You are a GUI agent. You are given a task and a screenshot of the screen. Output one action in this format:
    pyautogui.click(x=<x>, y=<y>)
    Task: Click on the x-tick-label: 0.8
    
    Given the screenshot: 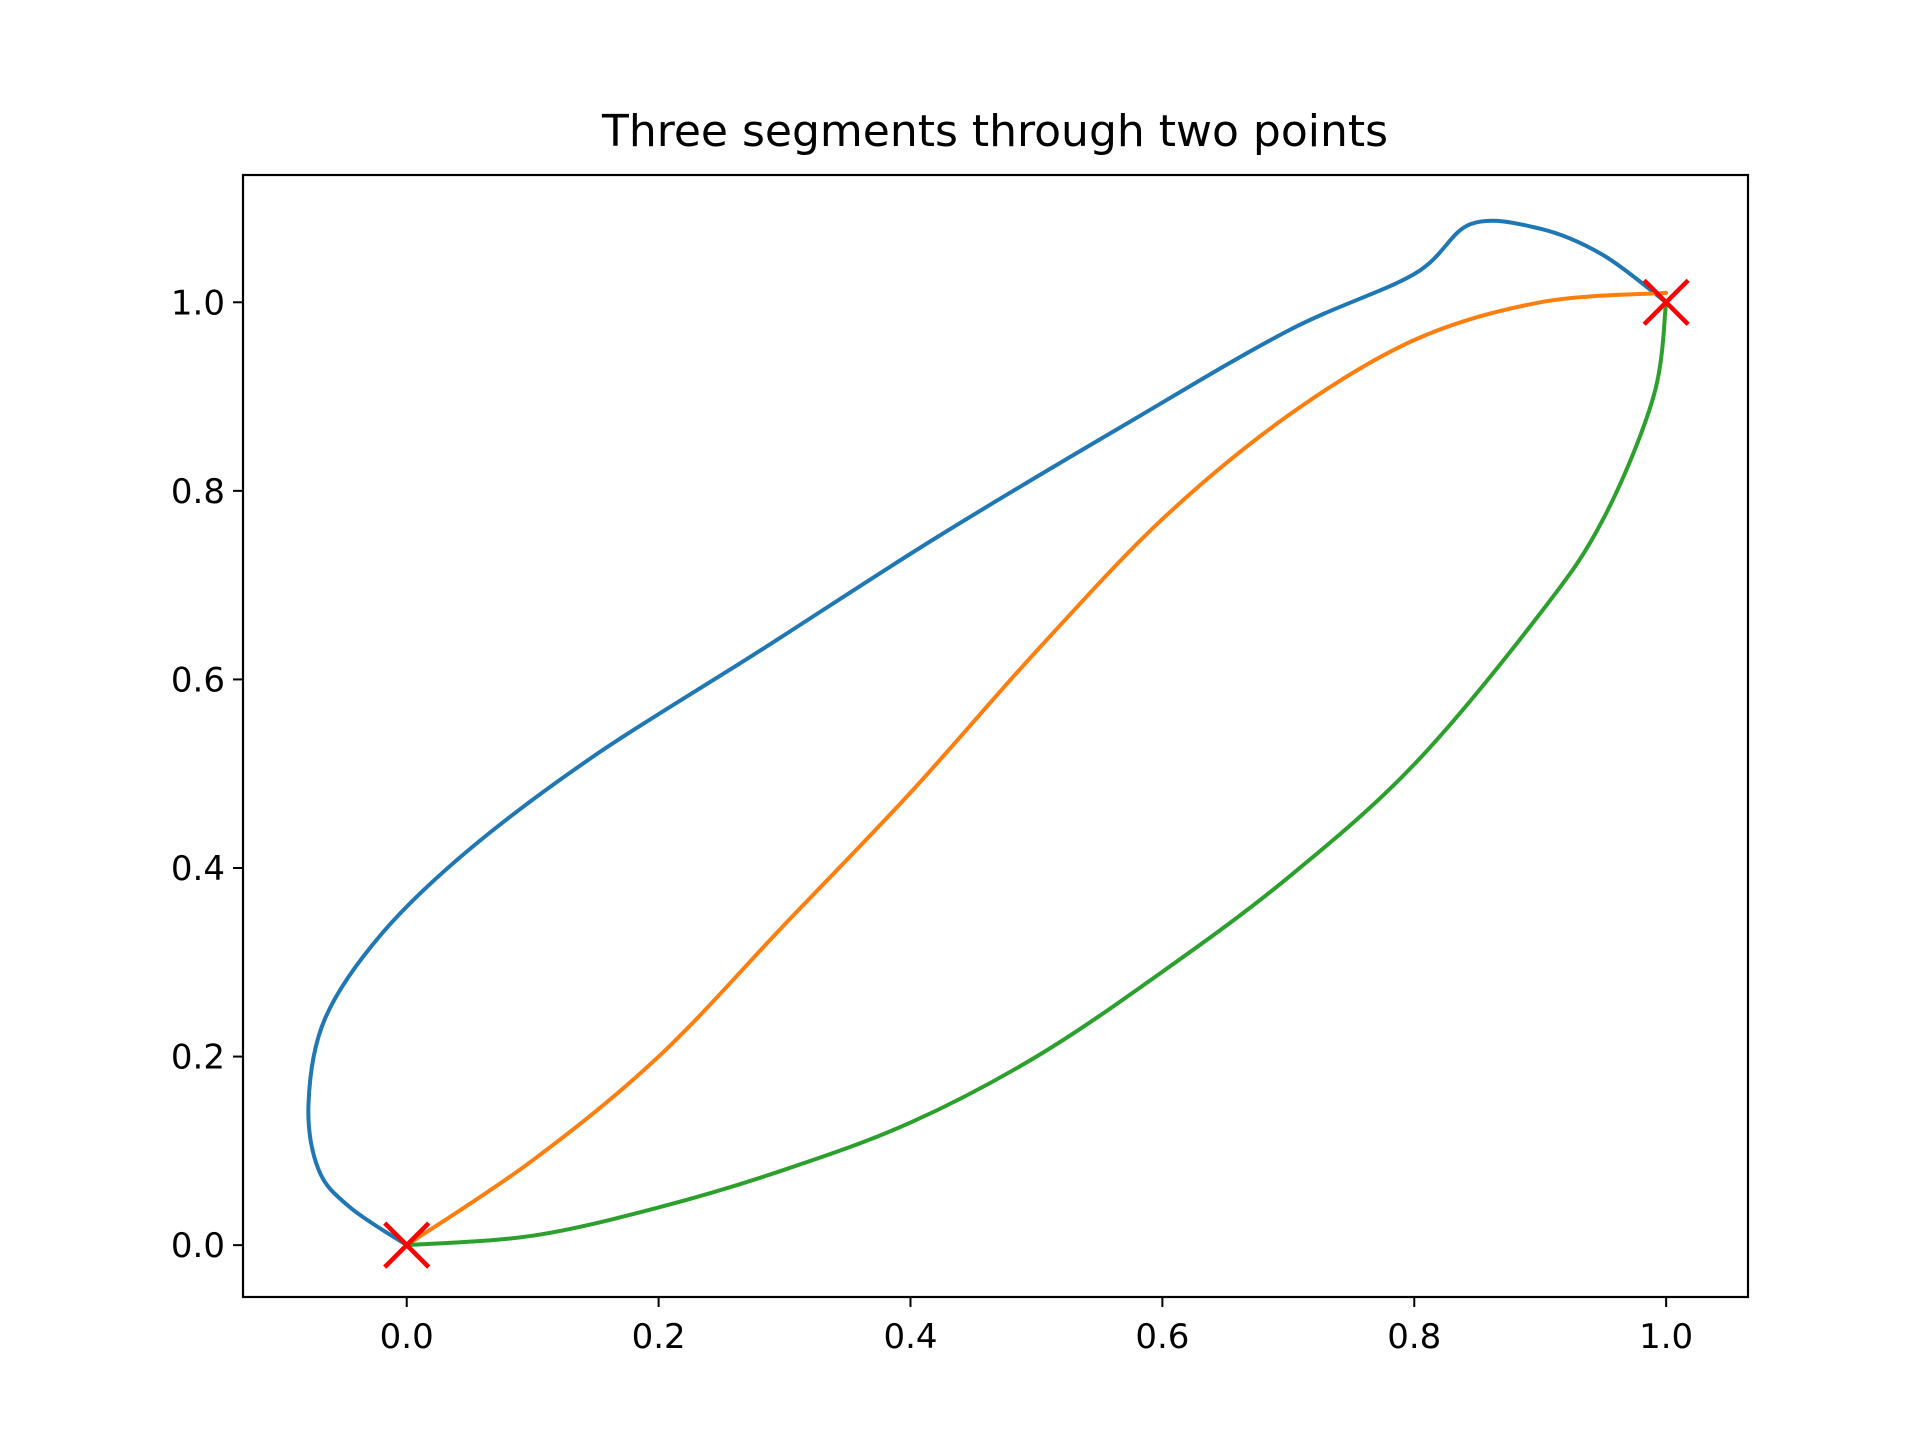 What is the action you would take?
    pyautogui.click(x=1414, y=1337)
    